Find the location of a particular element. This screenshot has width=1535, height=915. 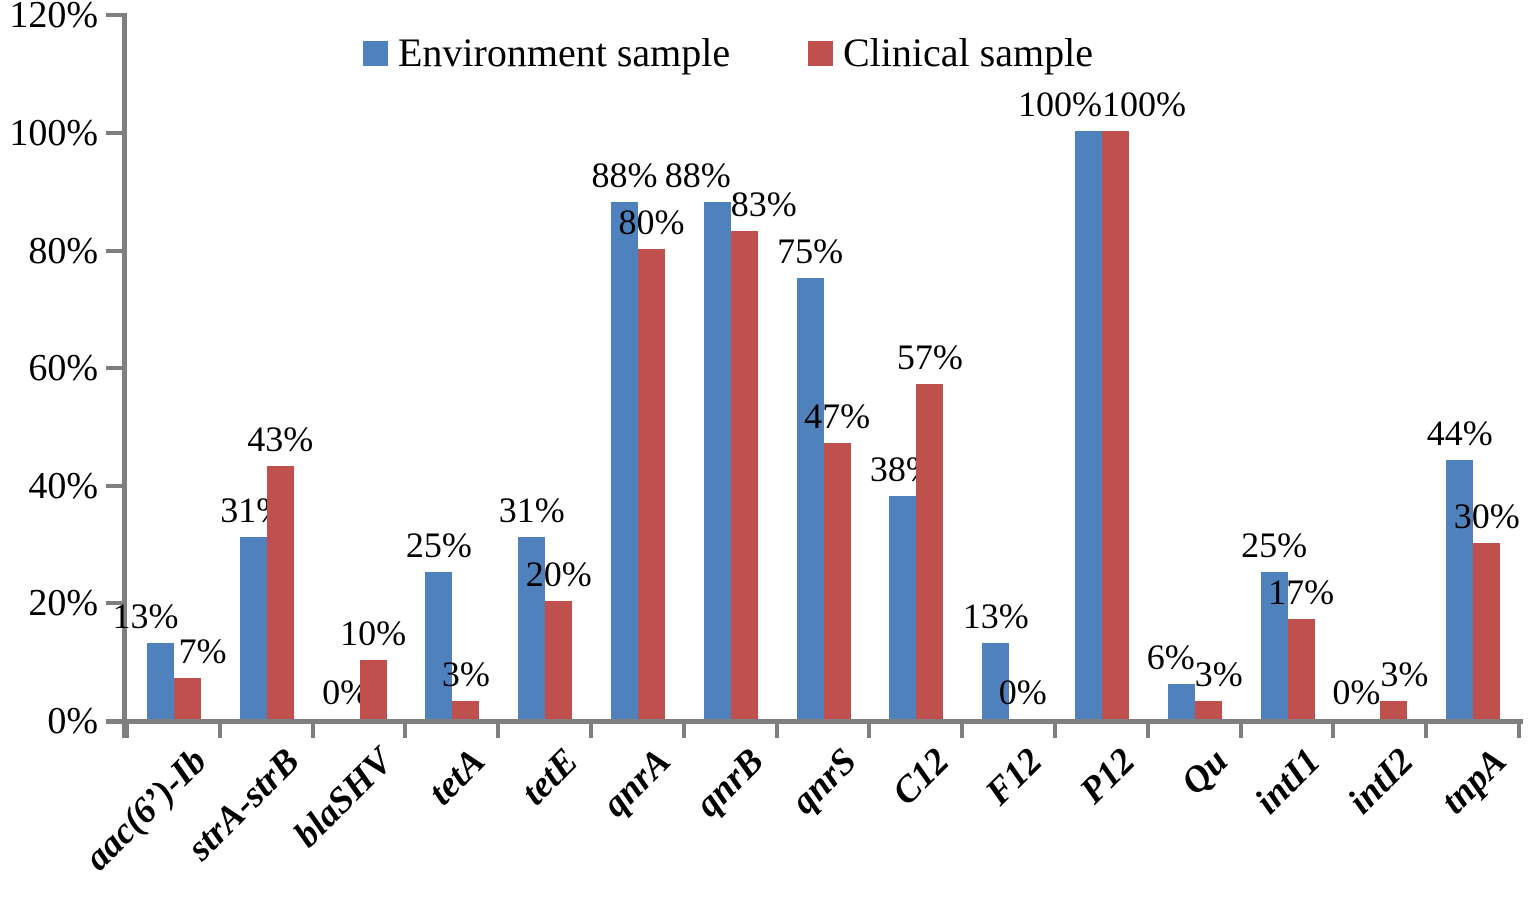

value-label: 25% is located at coordinates (1274, 545).